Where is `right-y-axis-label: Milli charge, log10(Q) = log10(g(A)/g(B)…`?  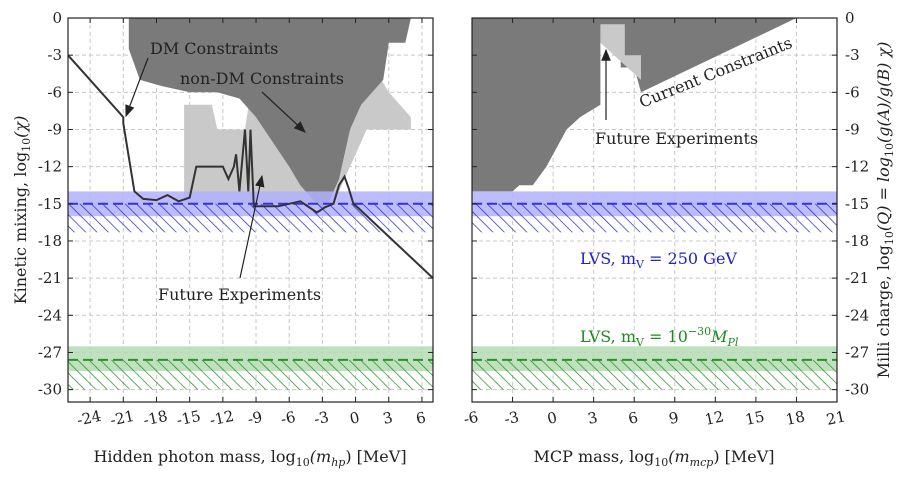 right-y-axis-label: Milli charge, log10(Q) = log10(g(A)/g(B)… is located at coordinates (885, 210).